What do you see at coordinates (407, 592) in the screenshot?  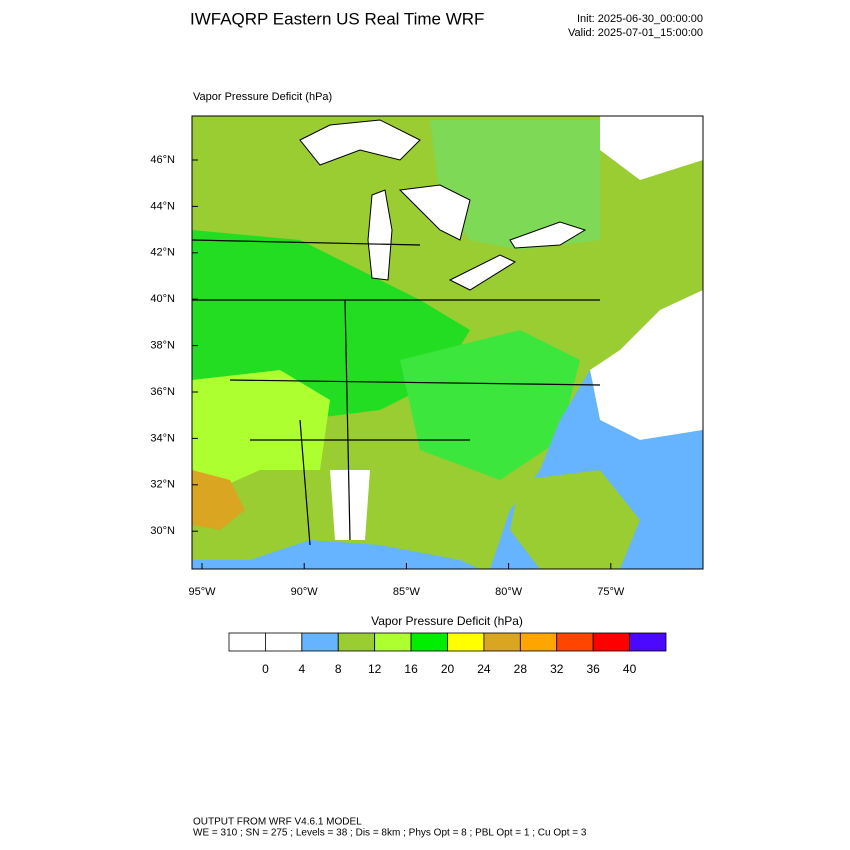 I see `lon-label: 85°W` at bounding box center [407, 592].